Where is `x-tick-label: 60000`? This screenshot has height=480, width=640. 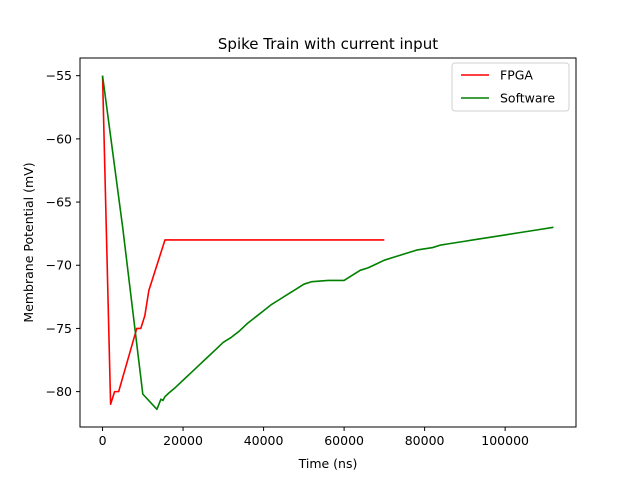 x-tick-label: 60000 is located at coordinates (344, 440).